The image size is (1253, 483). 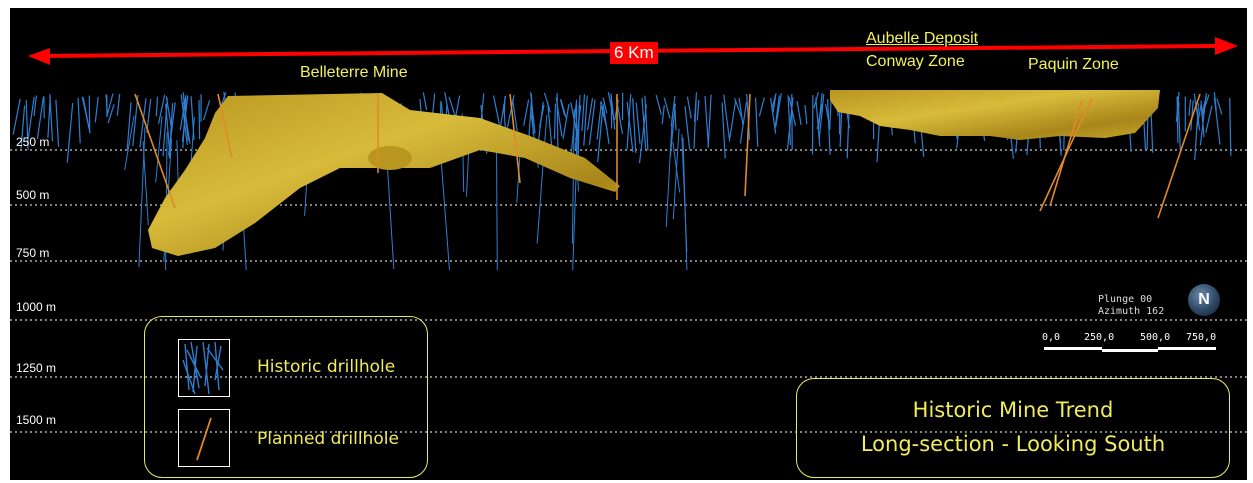 What do you see at coordinates (634, 53) in the screenshot?
I see `distance-label: 6 Km` at bounding box center [634, 53].